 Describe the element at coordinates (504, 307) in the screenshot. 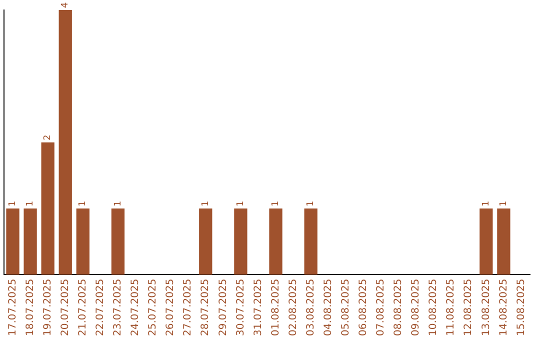

I see `x-tick-label: 14.08.2025` at that location.